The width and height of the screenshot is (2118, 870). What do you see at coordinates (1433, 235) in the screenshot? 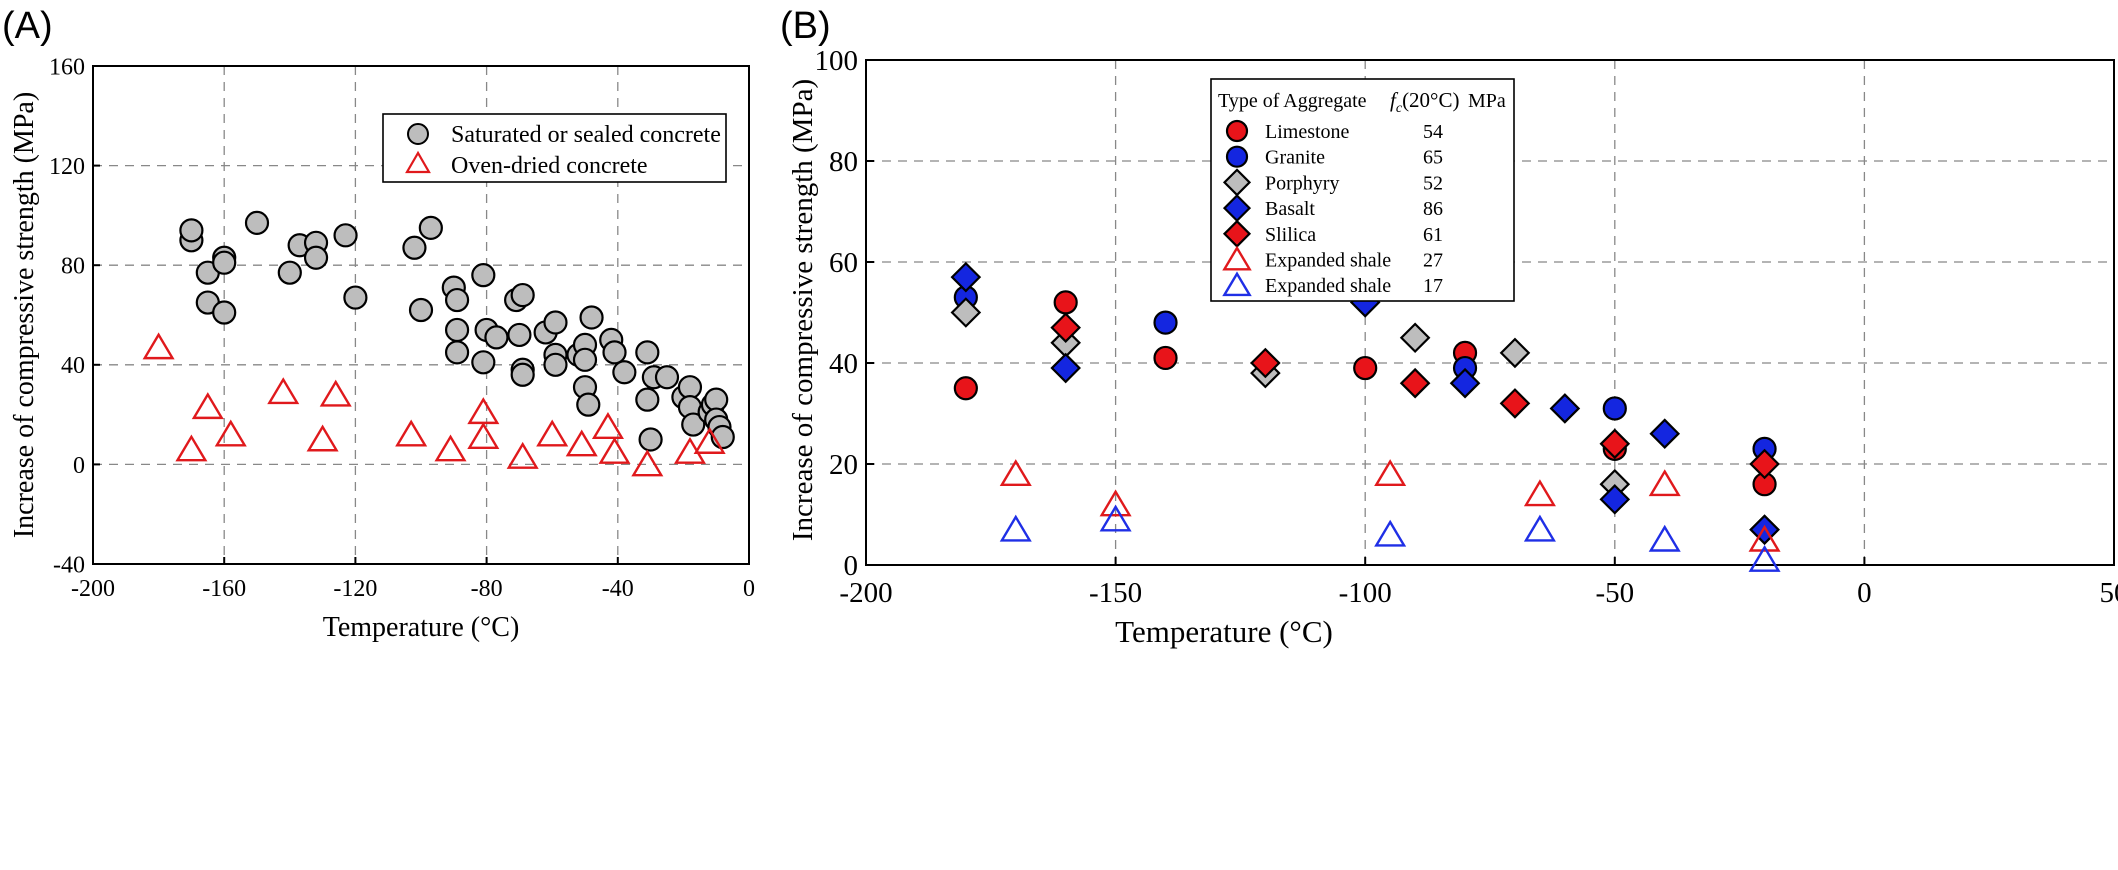
I see `legend-fc-value: 61` at bounding box center [1433, 235].